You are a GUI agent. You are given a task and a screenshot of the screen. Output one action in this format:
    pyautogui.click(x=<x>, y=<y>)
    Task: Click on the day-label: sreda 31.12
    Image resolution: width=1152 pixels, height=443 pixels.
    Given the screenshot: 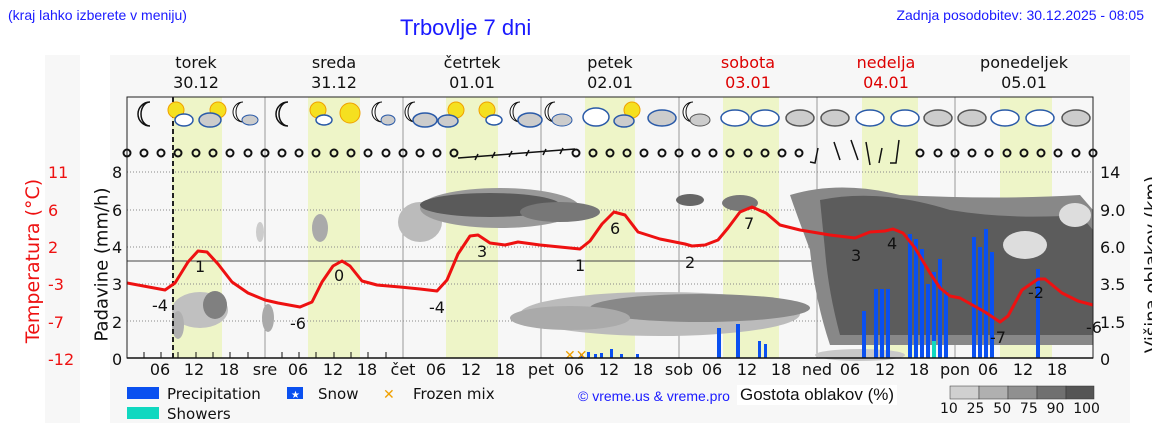 What is the action you would take?
    pyautogui.click(x=334, y=72)
    